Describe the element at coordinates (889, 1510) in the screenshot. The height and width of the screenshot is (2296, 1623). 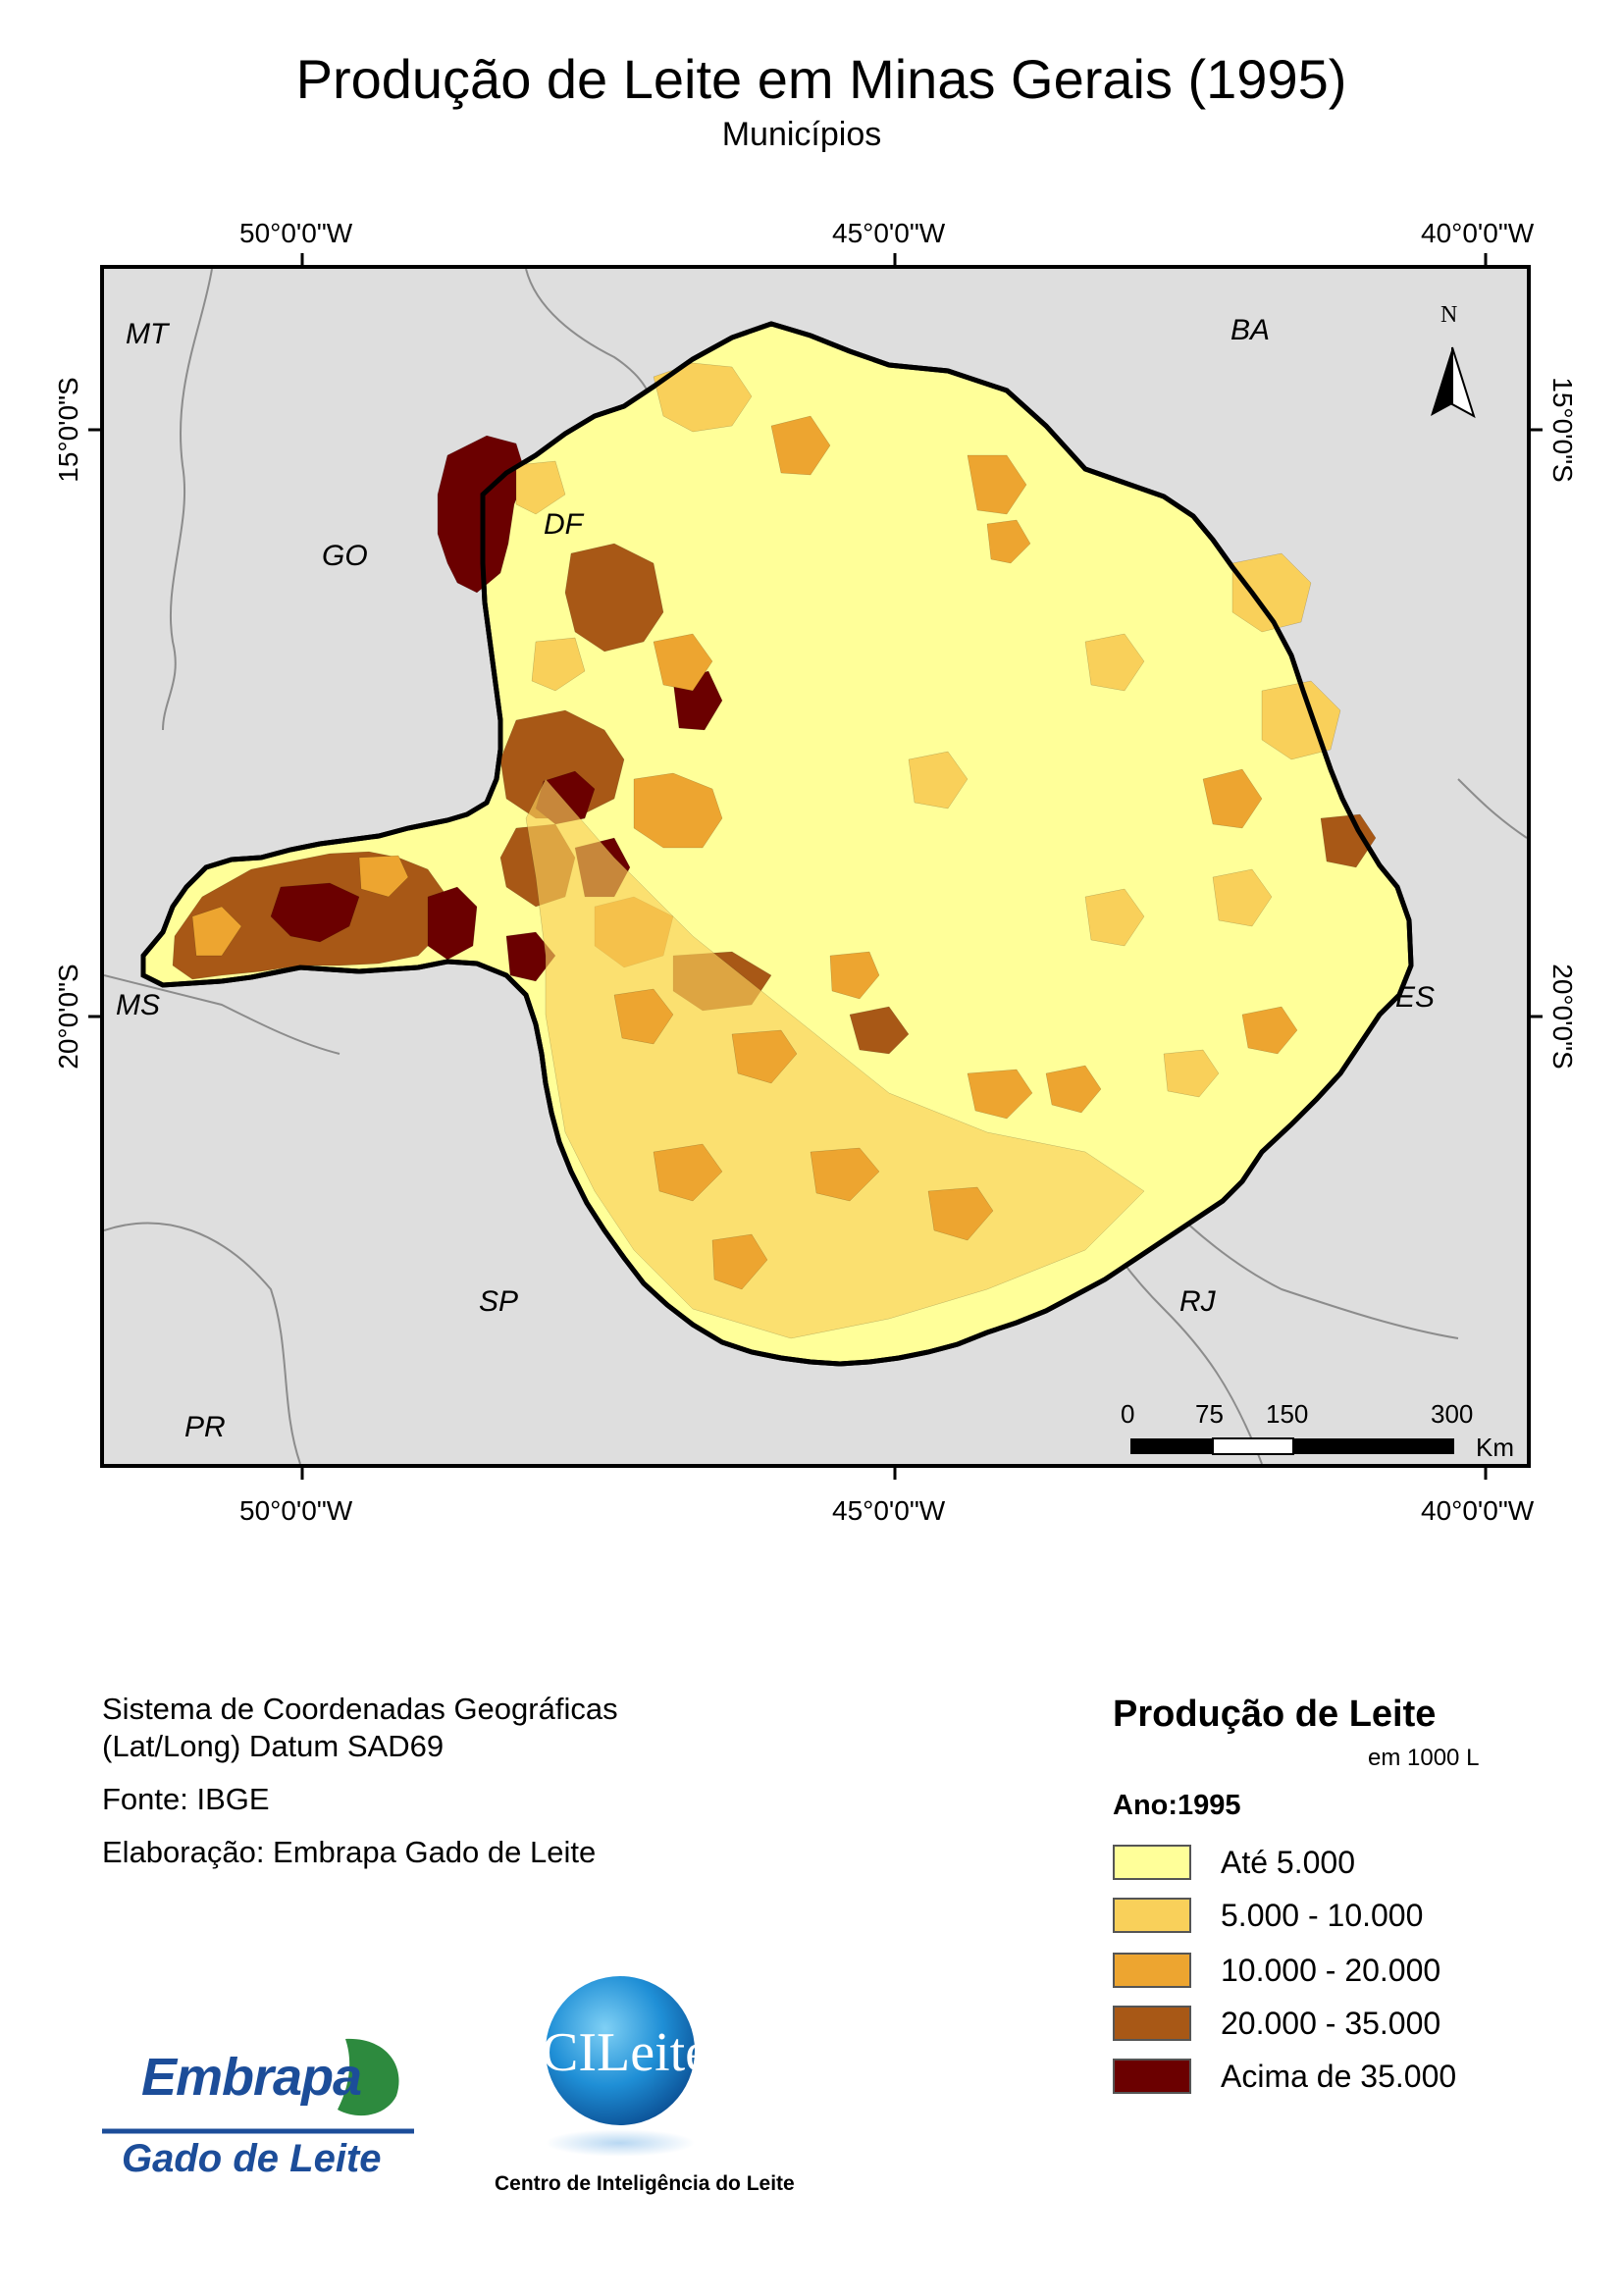
I see `lon-label-bottom-45w: 45°0'0"W` at that location.